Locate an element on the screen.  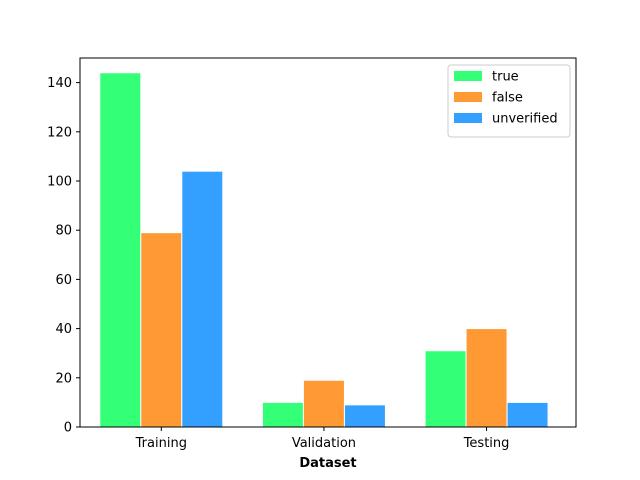
legend: true false unverified is located at coordinates (509, 101).